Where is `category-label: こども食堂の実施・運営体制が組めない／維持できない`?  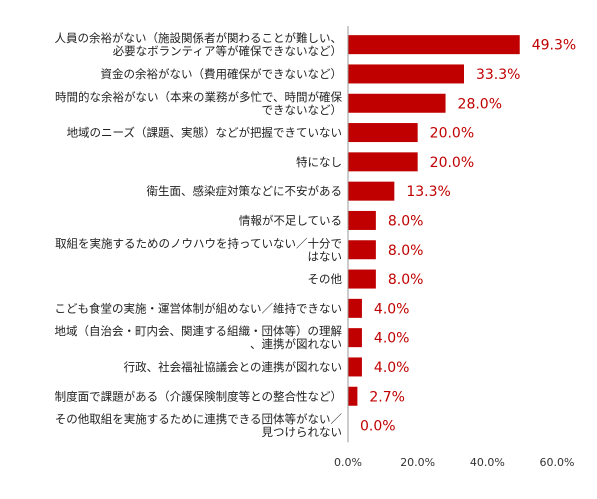 category-label: こども食堂の実施・運営体制が組めない／維持できない is located at coordinates (199, 308).